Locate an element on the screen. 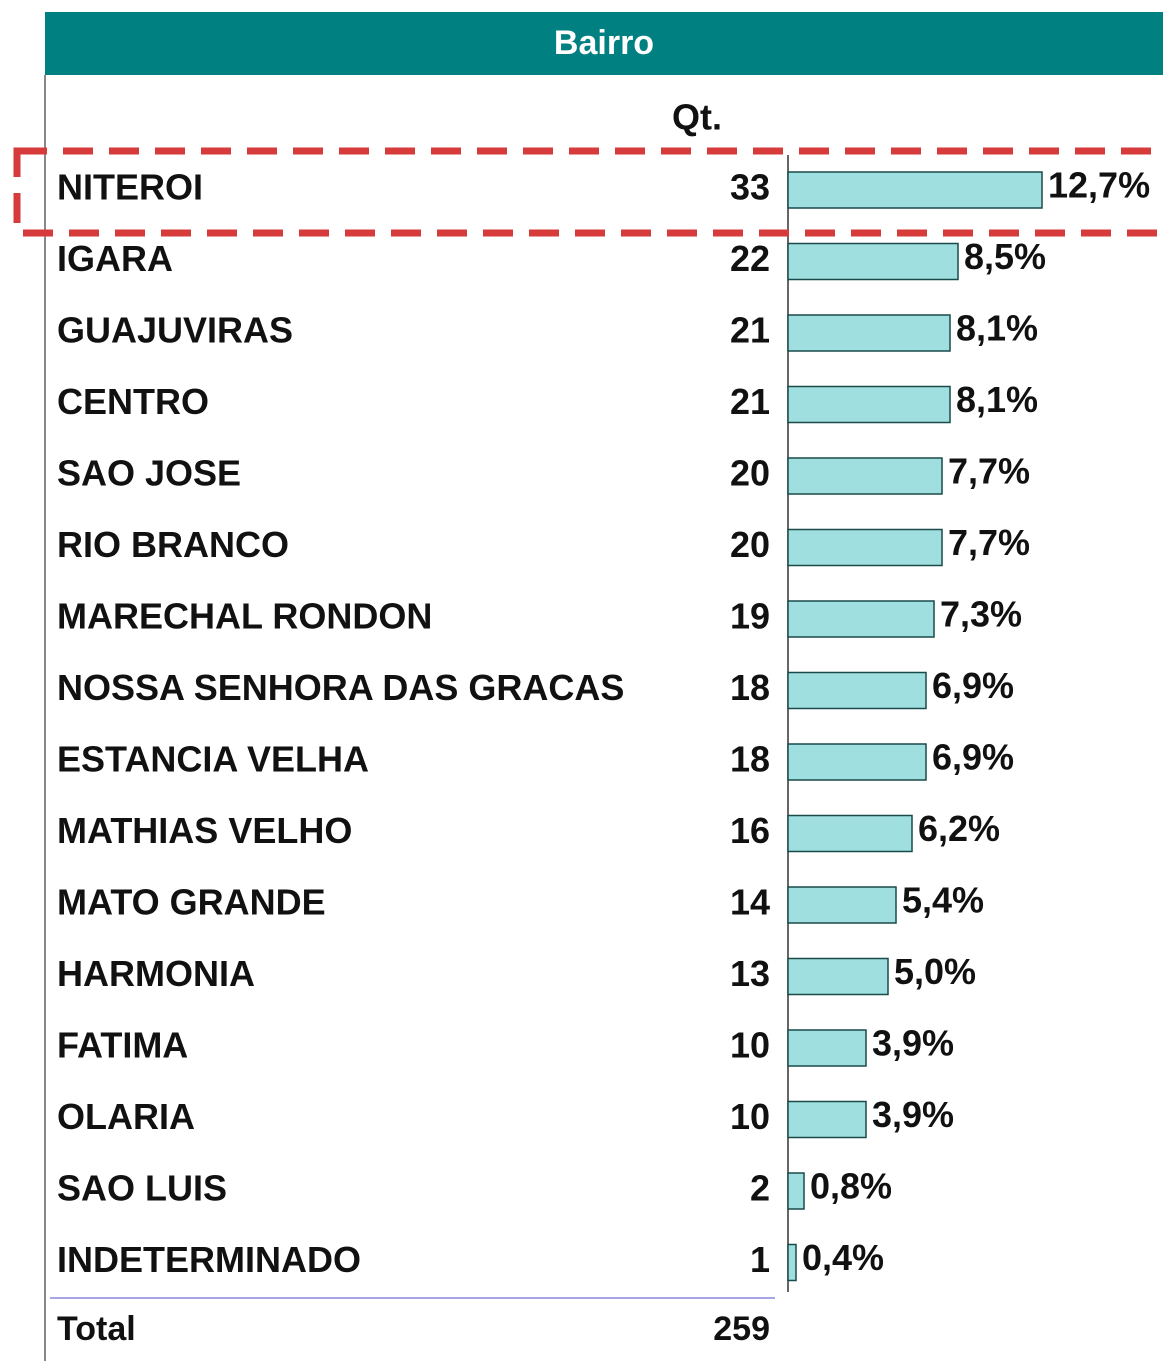 This screenshot has width=1163, height=1361. row-label: ESTANCIA VELHA is located at coordinates (213, 759).